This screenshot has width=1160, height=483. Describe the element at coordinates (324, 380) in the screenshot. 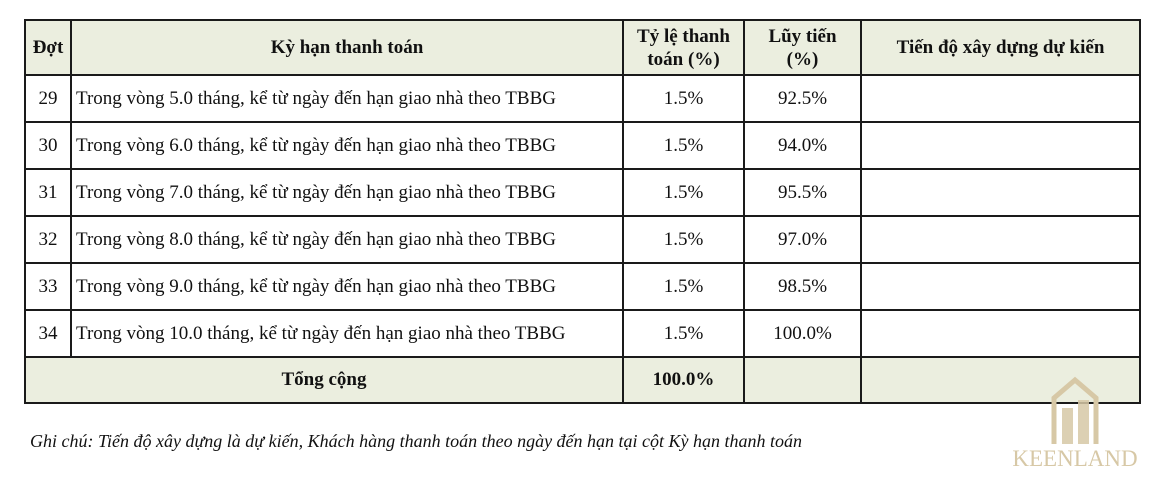

I see `total-label: Tổng cộng` at that location.